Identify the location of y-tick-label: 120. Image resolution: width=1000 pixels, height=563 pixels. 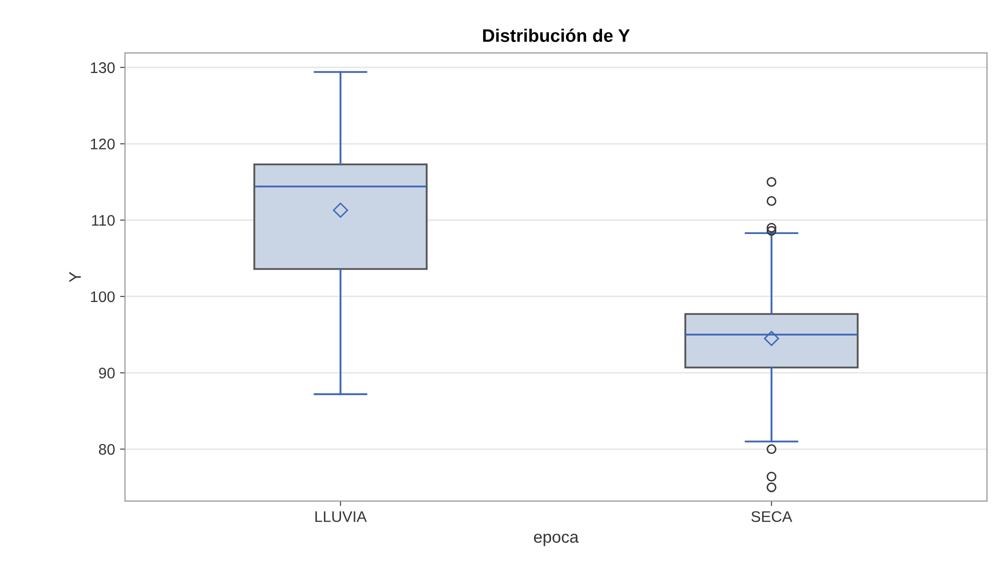
(102, 144).